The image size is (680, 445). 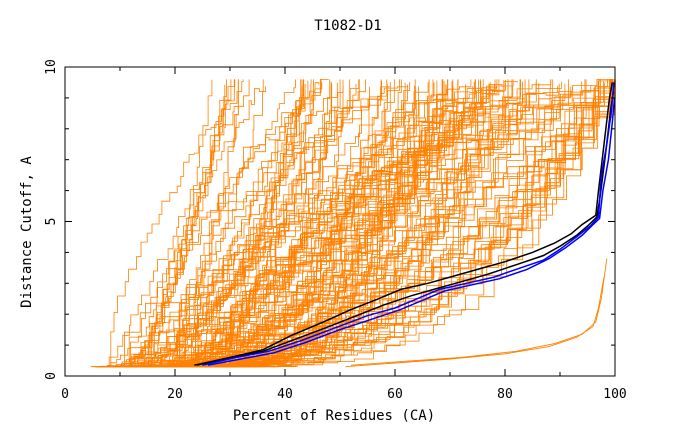 What do you see at coordinates (65, 394) in the screenshot?
I see `x-tick-label: 0` at bounding box center [65, 394].